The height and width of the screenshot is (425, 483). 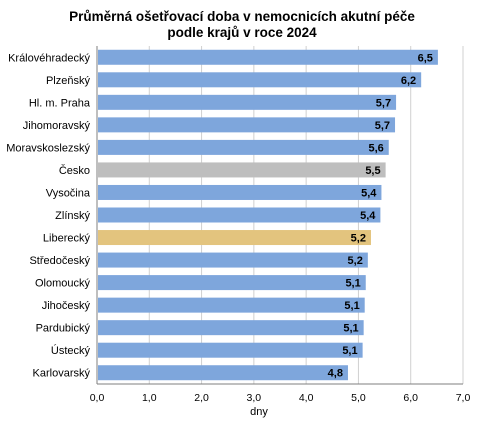 What do you see at coordinates (59, 261) in the screenshot?
I see `category-label: Středočeský` at bounding box center [59, 261].